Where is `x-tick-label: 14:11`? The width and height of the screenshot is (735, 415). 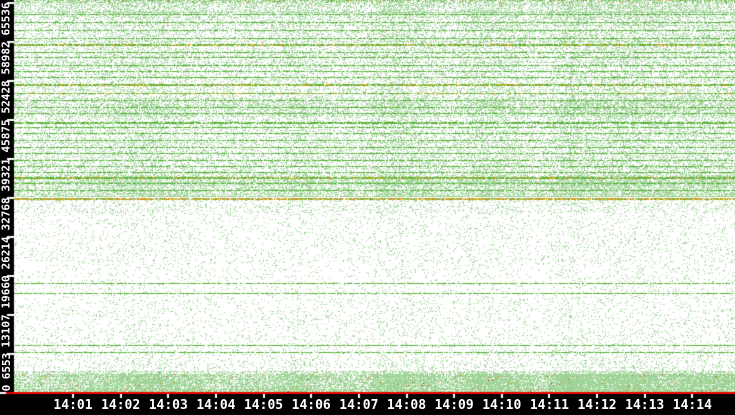
x-tick-label: 14:11 is located at coordinates (549, 405).